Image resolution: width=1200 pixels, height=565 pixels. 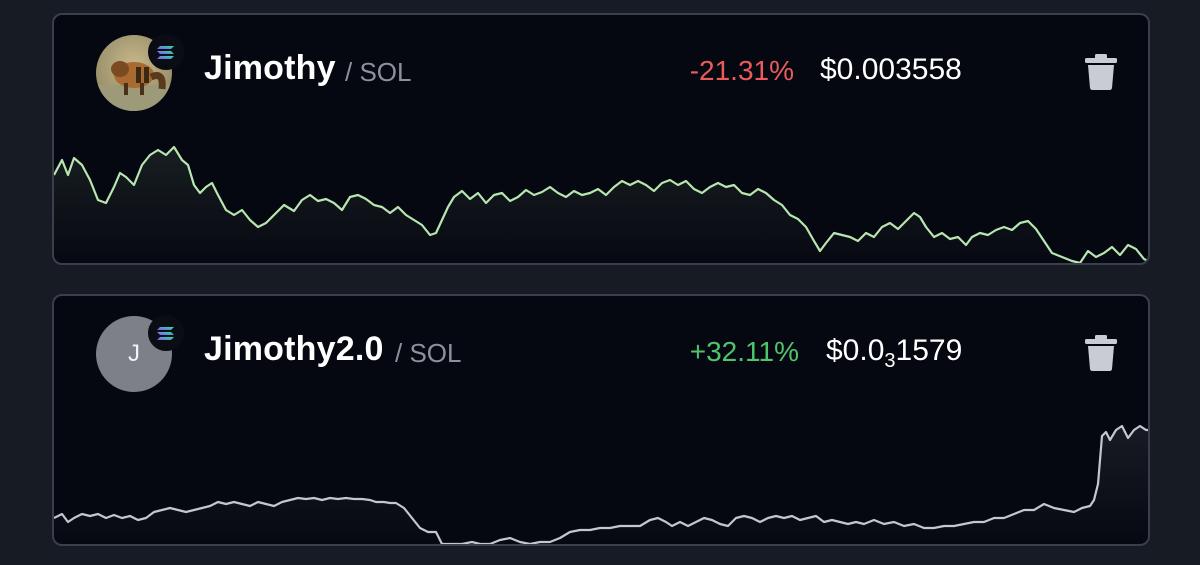 What do you see at coordinates (134, 353) in the screenshot?
I see `avatar-letter: J` at bounding box center [134, 353].